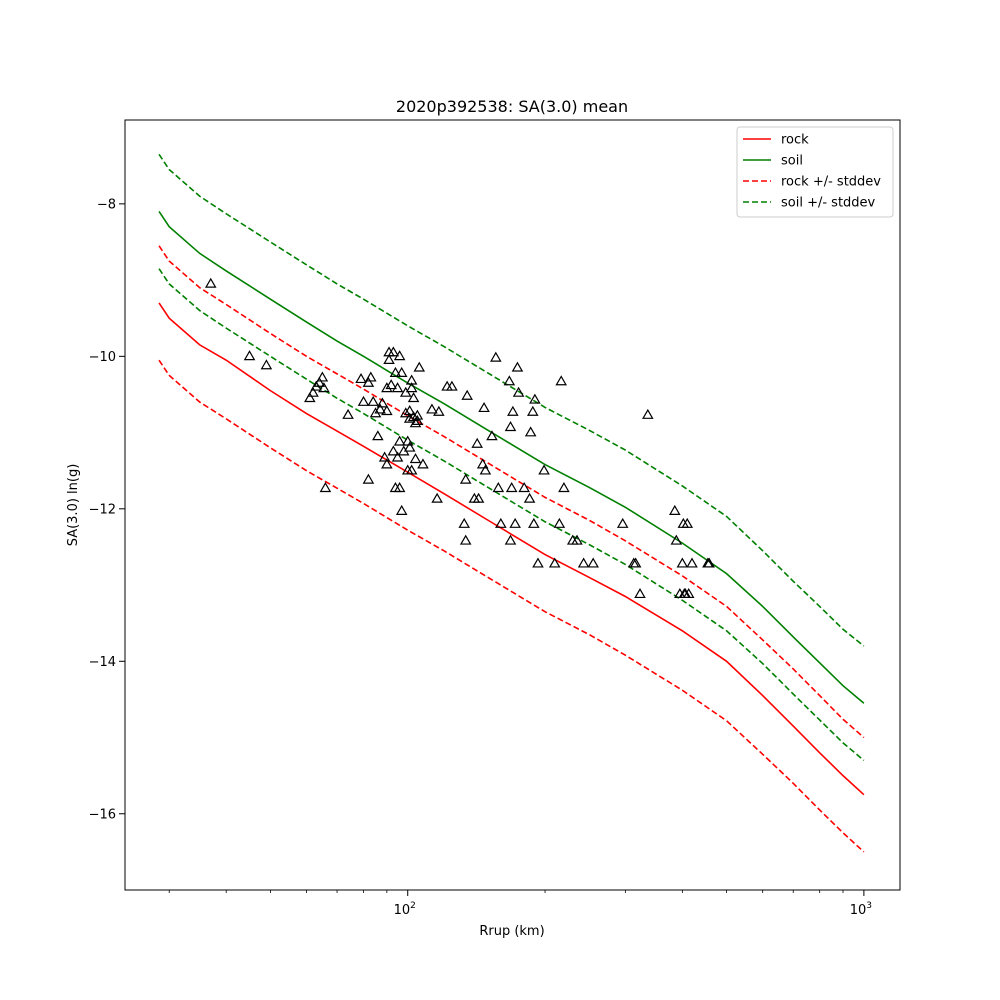 The width and height of the screenshot is (1000, 1000). I want to click on chart-title: 2020p392538: SA(3.0) mean, so click(512, 106).